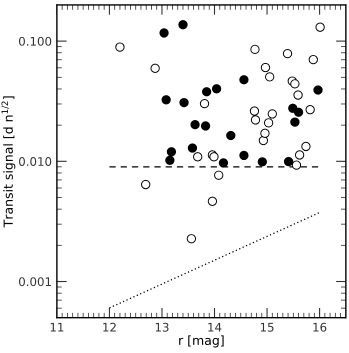  I want to click on x-axis-title: r [mag], so click(201, 341).